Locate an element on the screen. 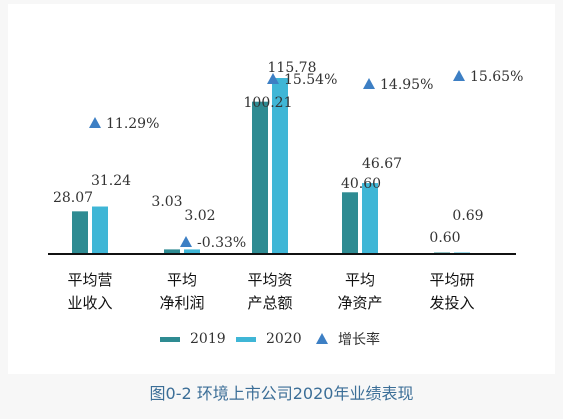 This screenshot has height=419, width=563. figure-caption: 图0-2 环境上市公司2020年业绩表现 is located at coordinates (281, 393).